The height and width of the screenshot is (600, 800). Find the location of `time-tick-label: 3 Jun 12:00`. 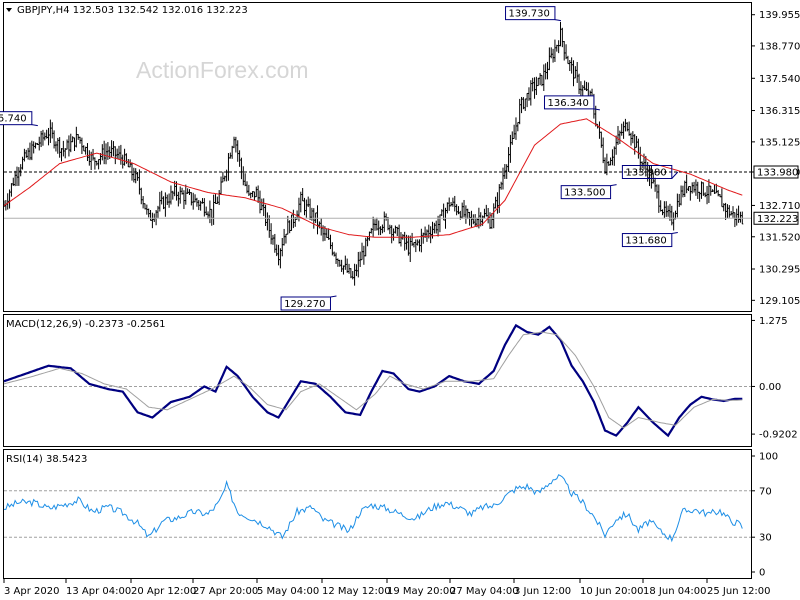

time-tick-label: 3 Jun 12:00 is located at coordinates (542, 591).